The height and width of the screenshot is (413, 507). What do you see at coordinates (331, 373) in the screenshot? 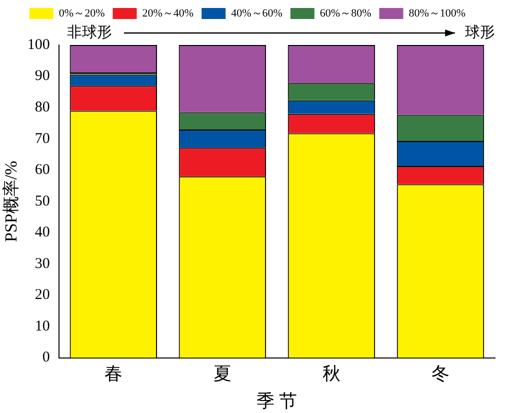
I see `x-tick-label: 秋` at bounding box center [331, 373].